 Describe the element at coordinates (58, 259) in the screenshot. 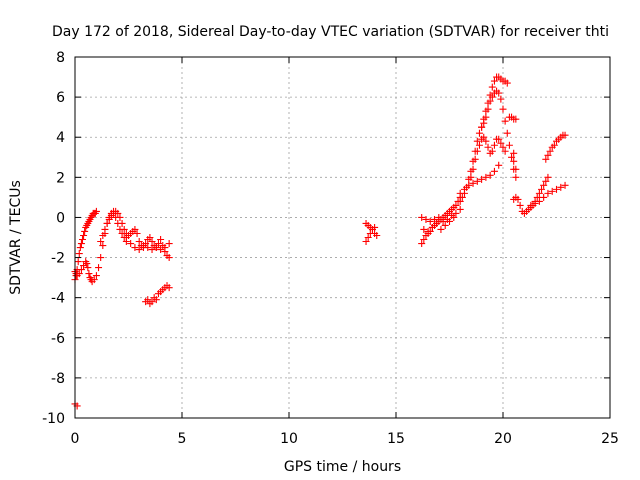

I see `y-tick-label: -2` at that location.